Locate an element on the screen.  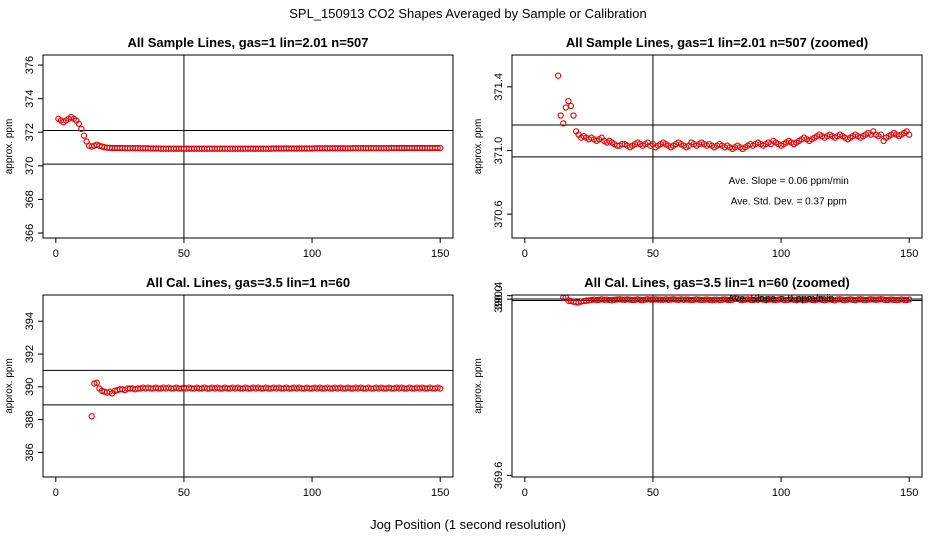
annotation-text: Ave. Slope = 0.06 ppm/min is located at coordinates (789, 181).